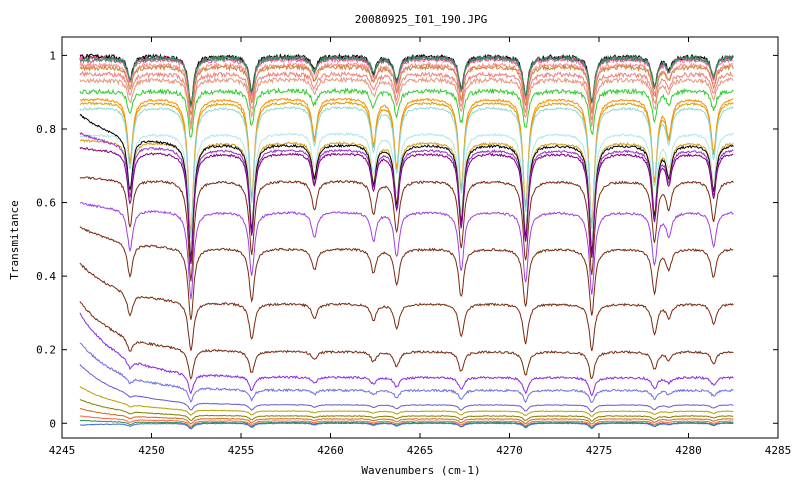 This screenshot has height=480, width=800. Describe the element at coordinates (330, 450) in the screenshot. I see `x-tick-label: 4260` at that location.